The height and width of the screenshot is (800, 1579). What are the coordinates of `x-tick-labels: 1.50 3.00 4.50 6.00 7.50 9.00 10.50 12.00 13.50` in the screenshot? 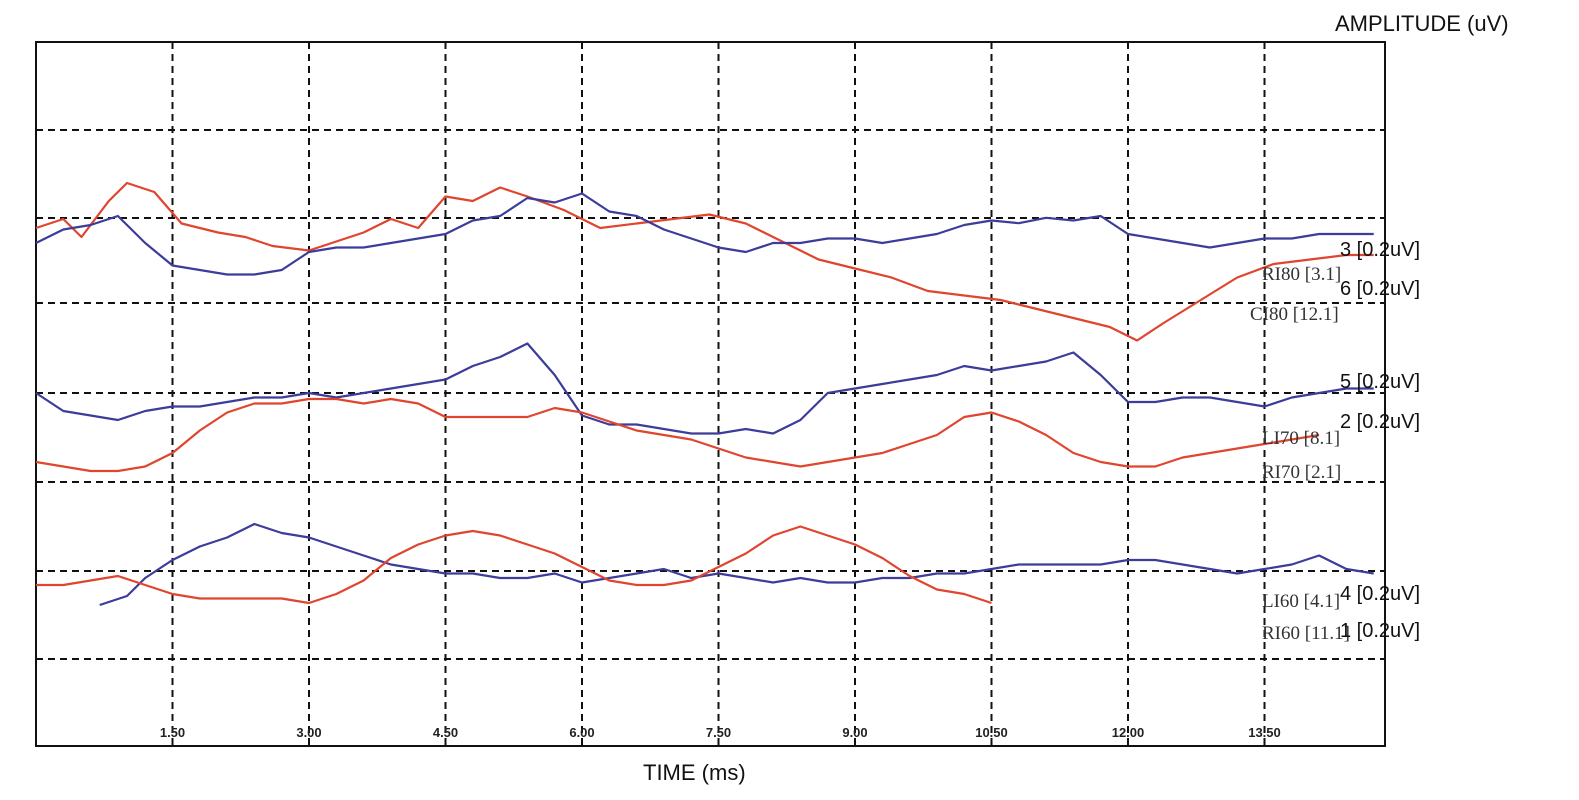 It's located at (720, 732).